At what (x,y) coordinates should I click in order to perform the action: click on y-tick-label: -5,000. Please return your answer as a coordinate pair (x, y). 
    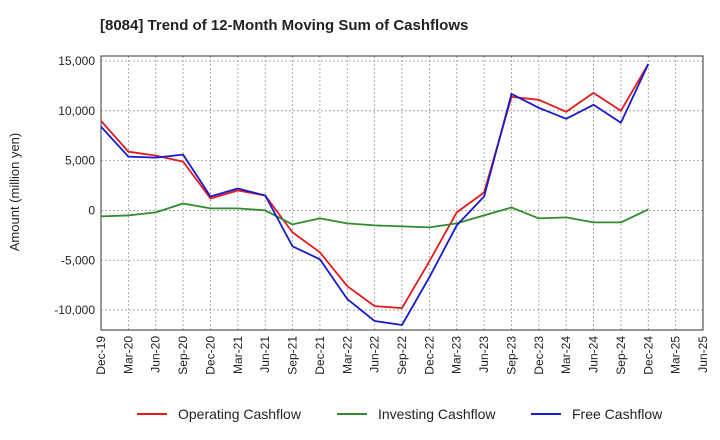
    Looking at the image, I should click on (78, 260).